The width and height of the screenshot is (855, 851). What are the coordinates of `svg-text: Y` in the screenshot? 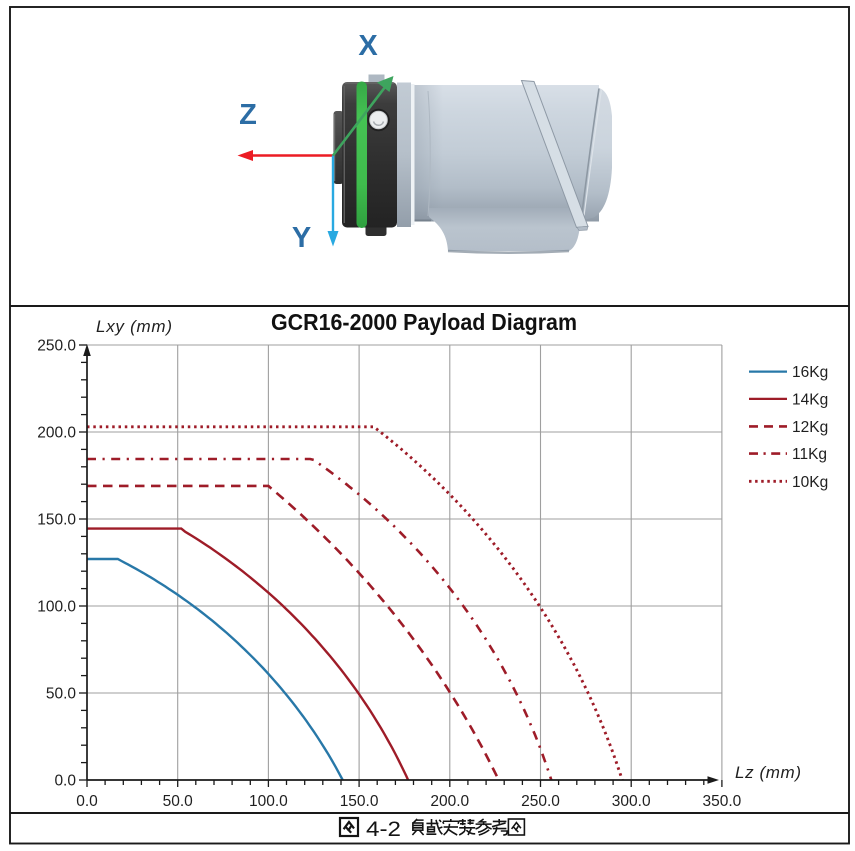 It's located at (301, 238).